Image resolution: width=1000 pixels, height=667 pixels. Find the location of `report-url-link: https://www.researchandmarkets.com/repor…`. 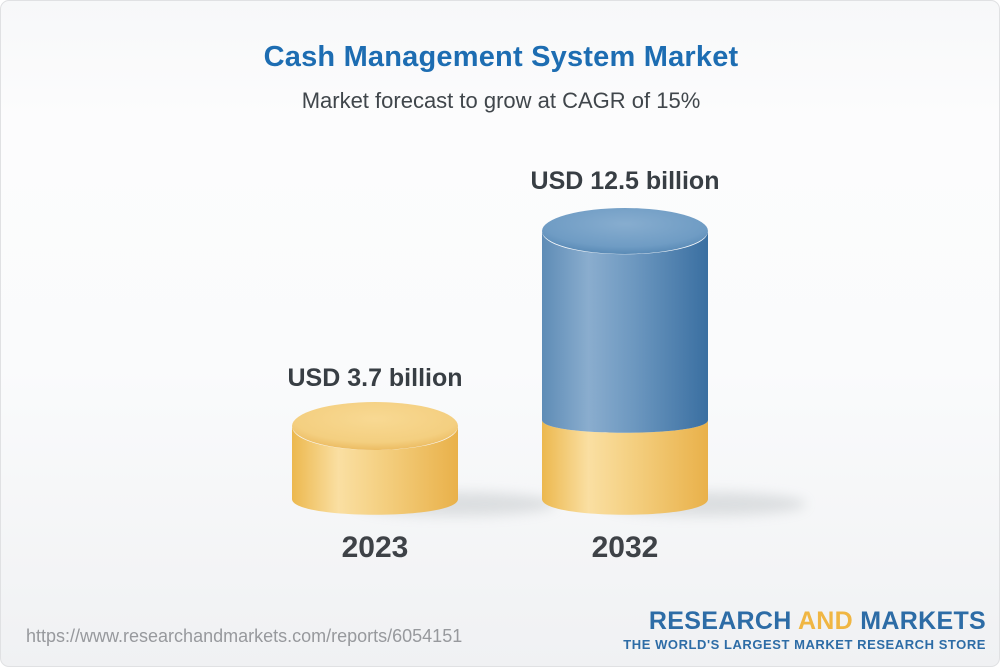

report-url-link: https://www.researchandmarkets.com/repor… is located at coordinates (244, 636).